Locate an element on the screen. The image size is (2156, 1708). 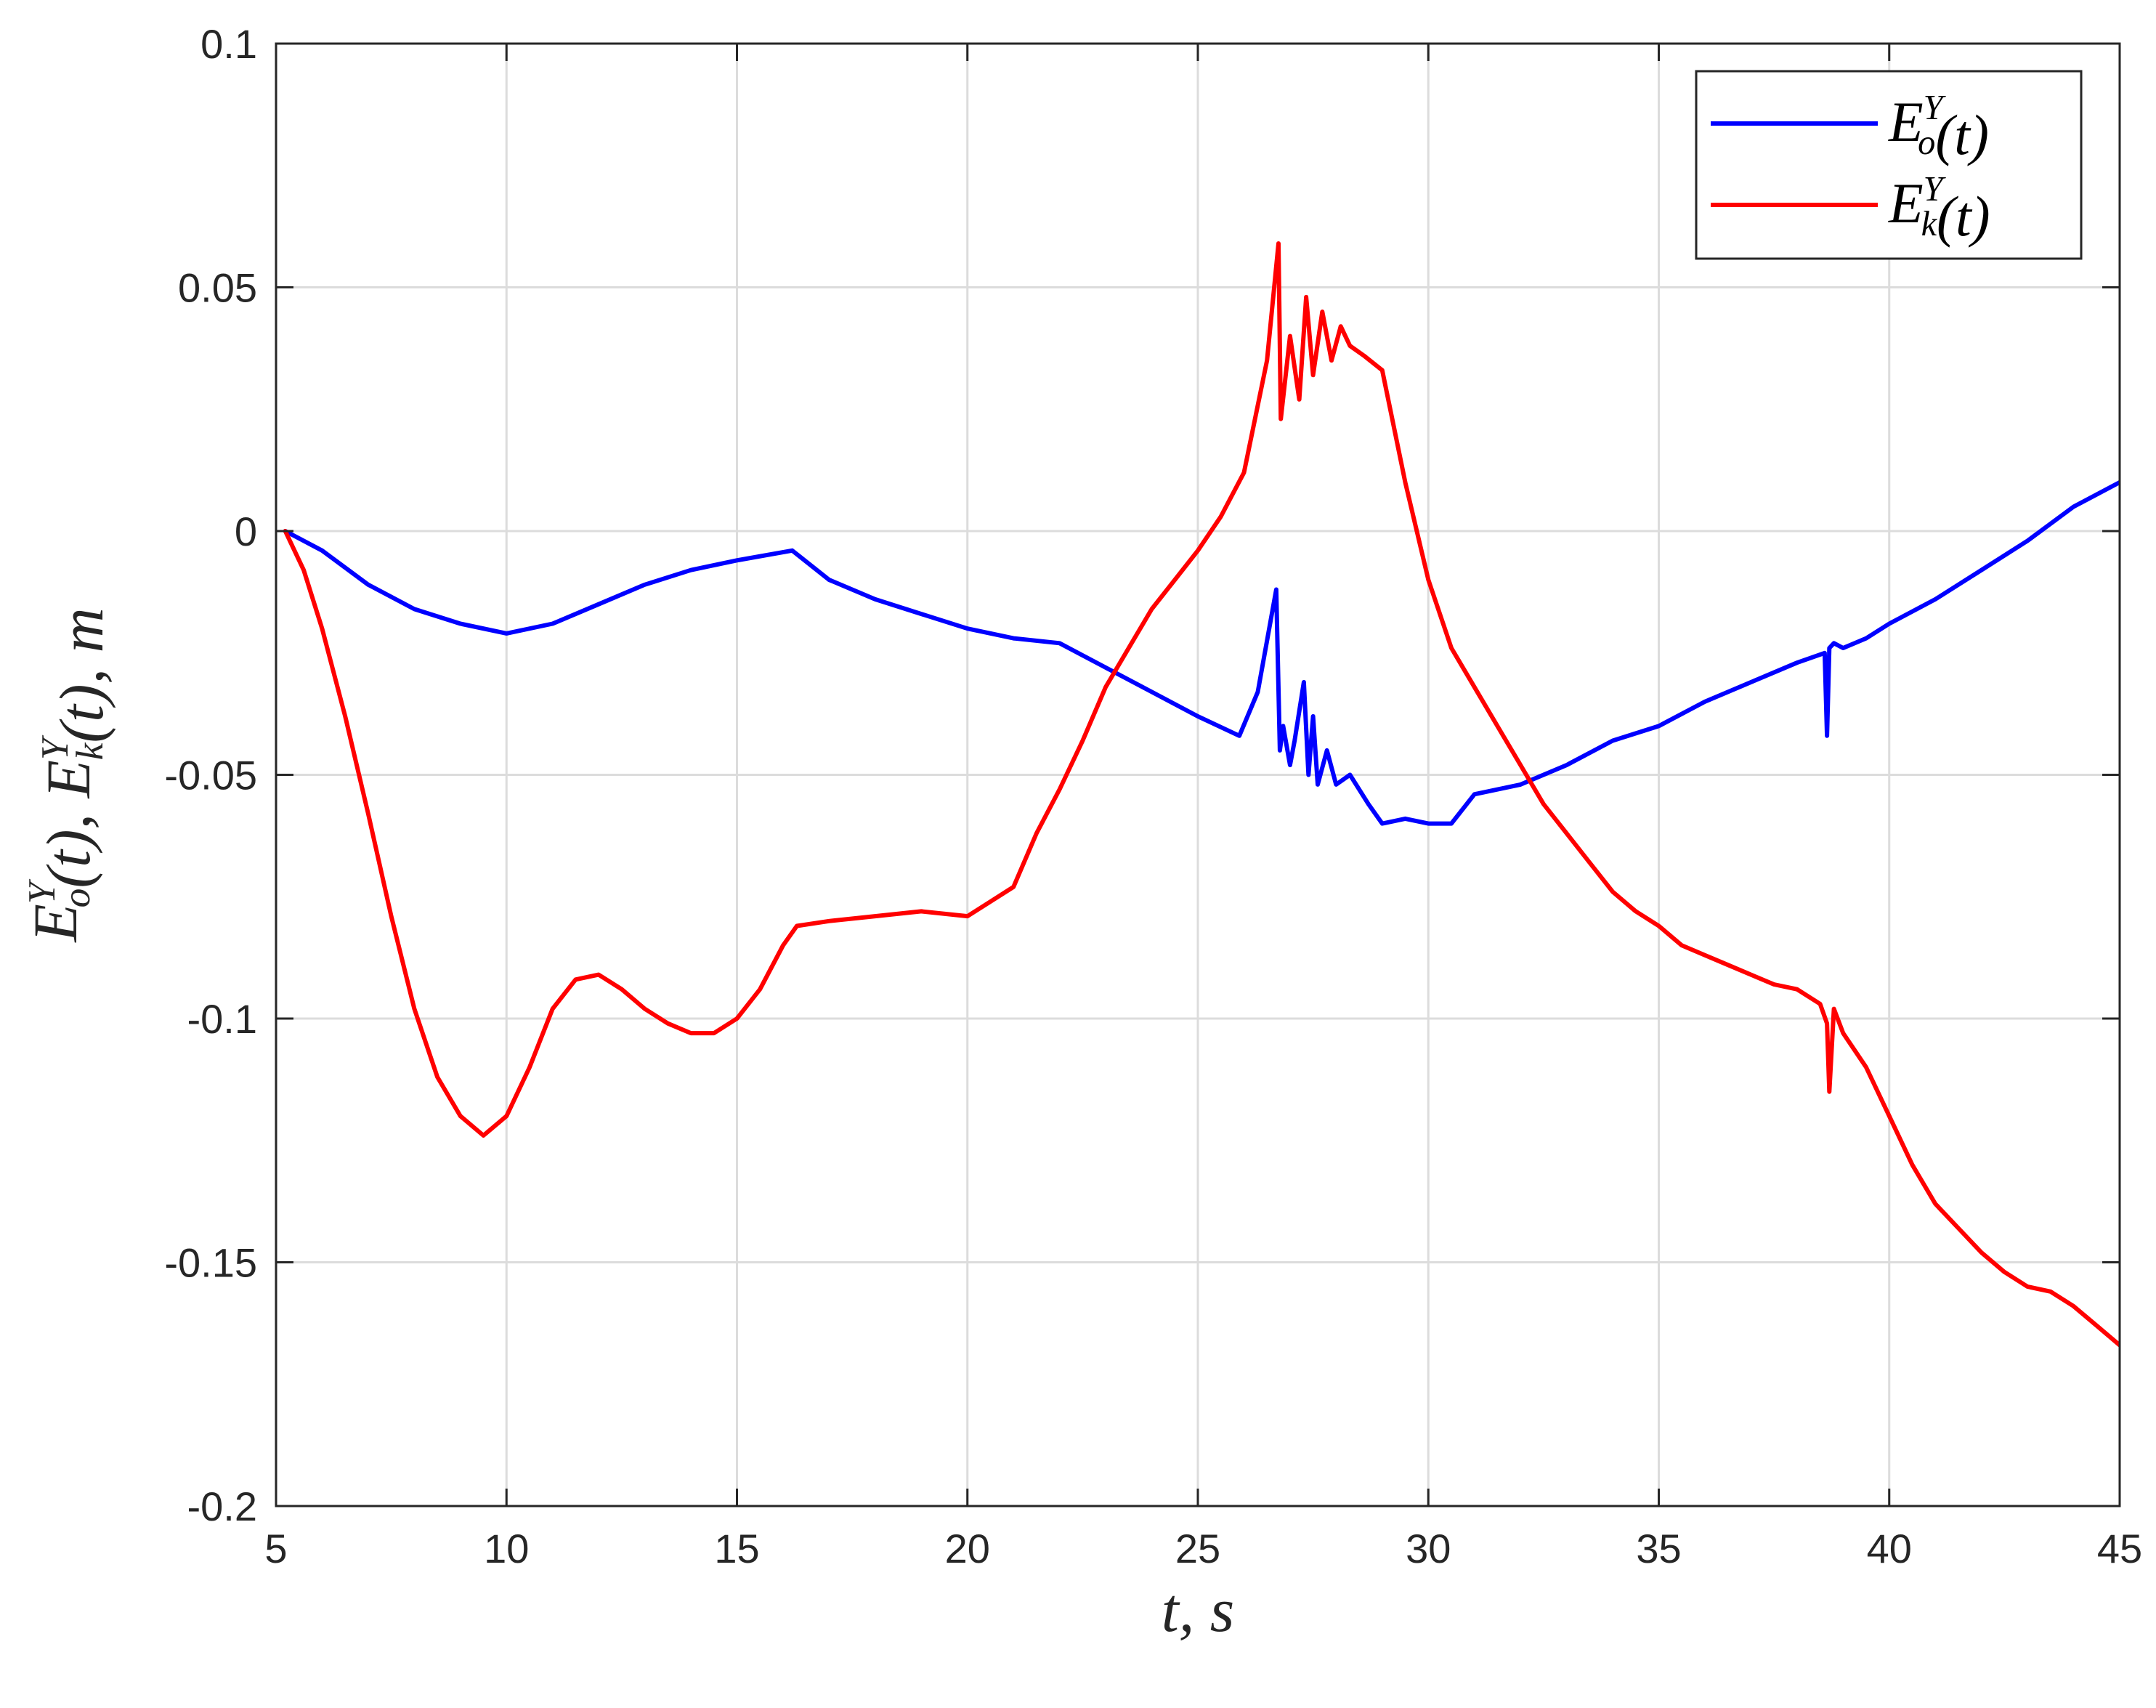
y-tick-label: -0.2 is located at coordinates (222, 1506).